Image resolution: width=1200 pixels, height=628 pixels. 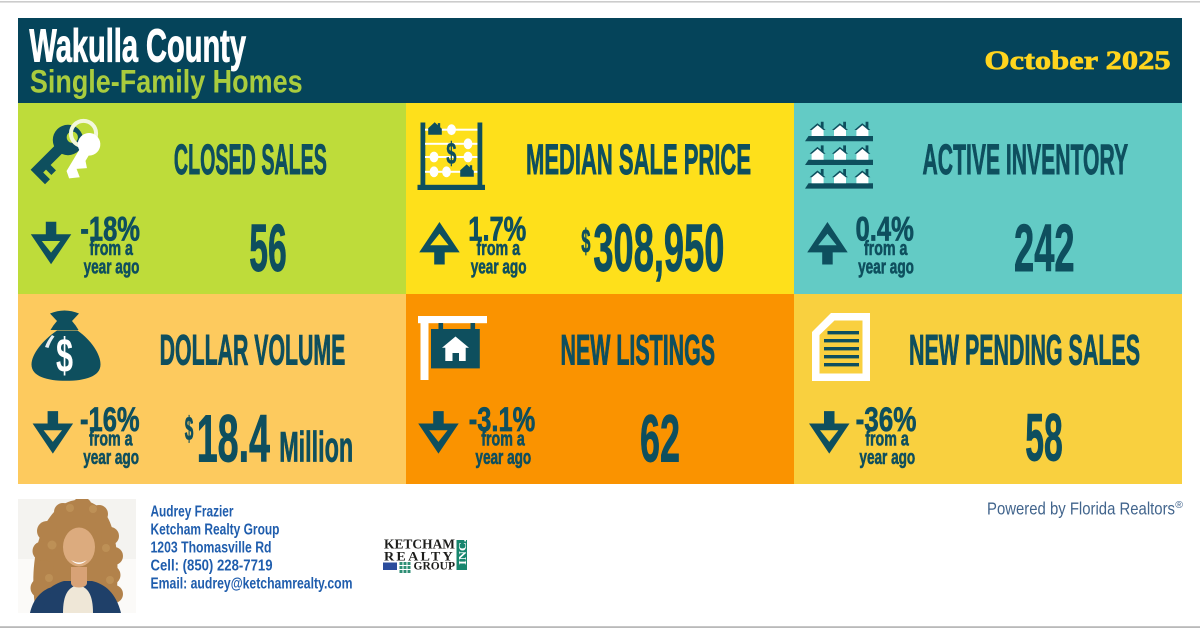 I want to click on svg-text: 18.4, so click(x=233, y=440).